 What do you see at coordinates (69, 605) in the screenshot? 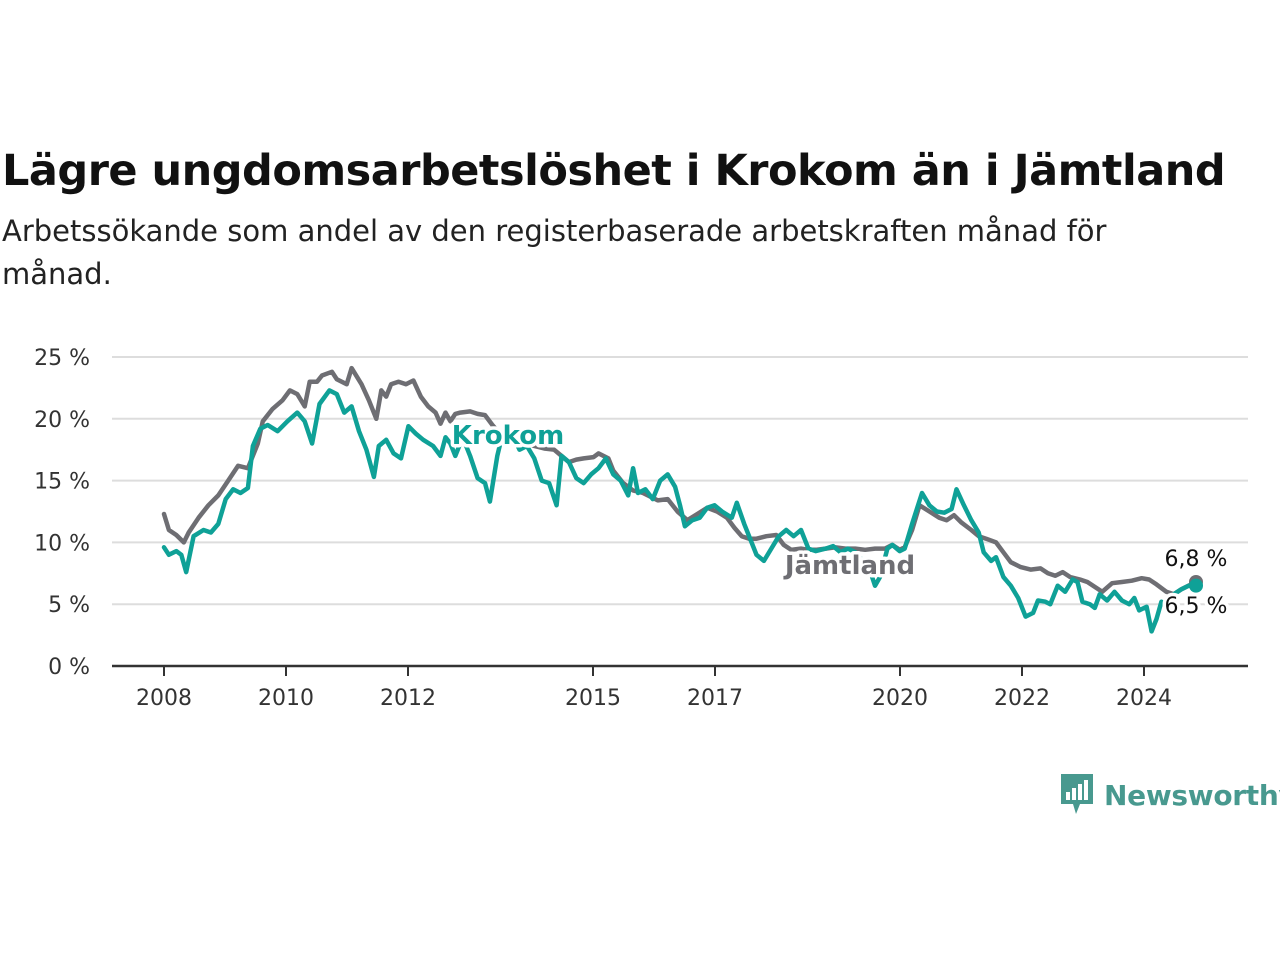
I see `y-tick-label: 5 %` at bounding box center [69, 605].